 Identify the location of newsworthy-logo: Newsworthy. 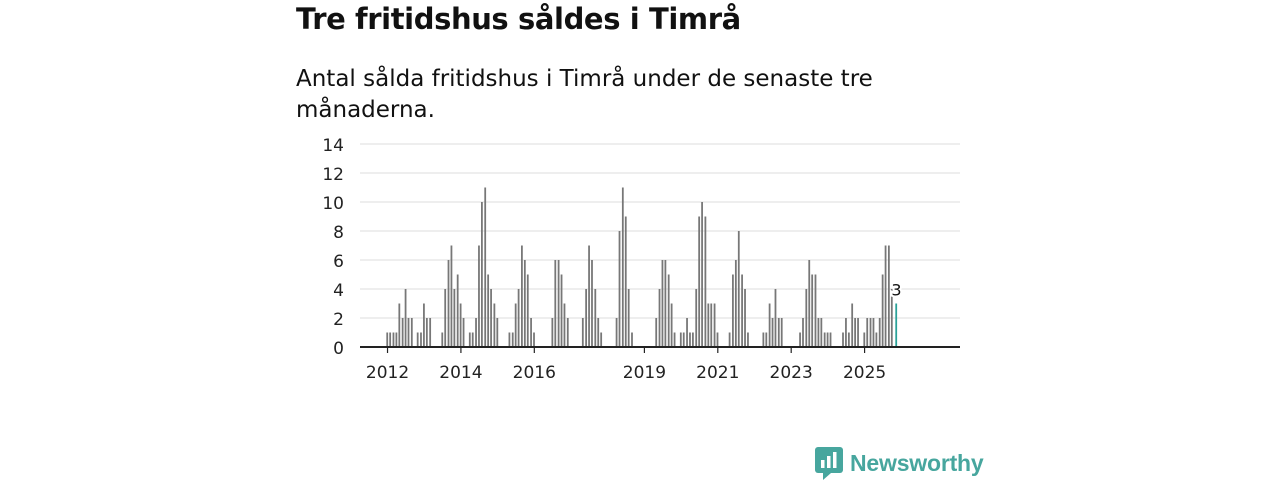
(899, 463).